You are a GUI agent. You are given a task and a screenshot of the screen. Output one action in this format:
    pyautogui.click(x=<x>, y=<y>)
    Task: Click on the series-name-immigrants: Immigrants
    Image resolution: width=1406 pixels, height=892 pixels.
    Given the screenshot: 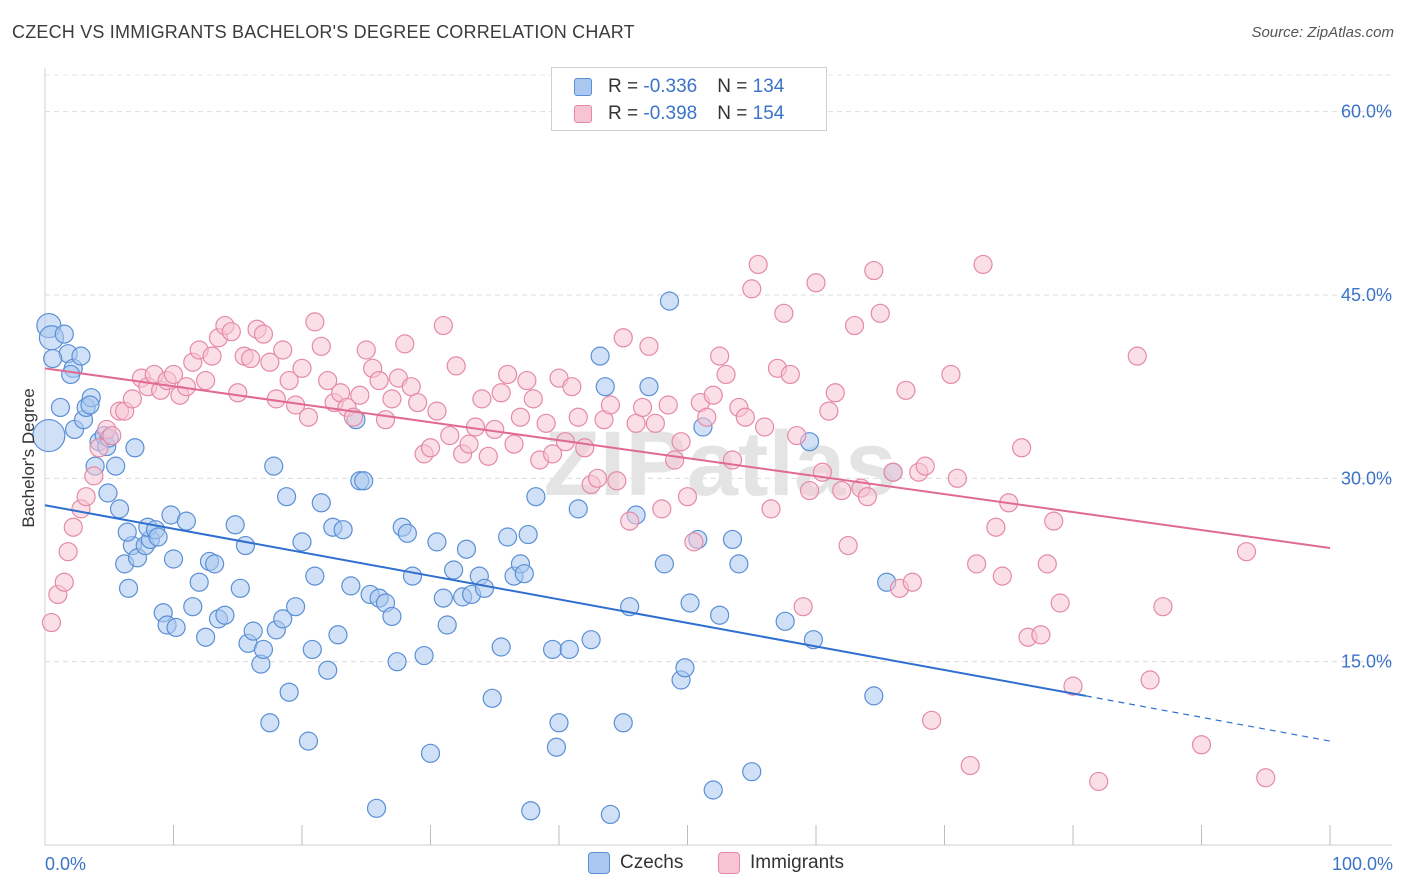 What is the action you would take?
    pyautogui.click(x=797, y=862)
    